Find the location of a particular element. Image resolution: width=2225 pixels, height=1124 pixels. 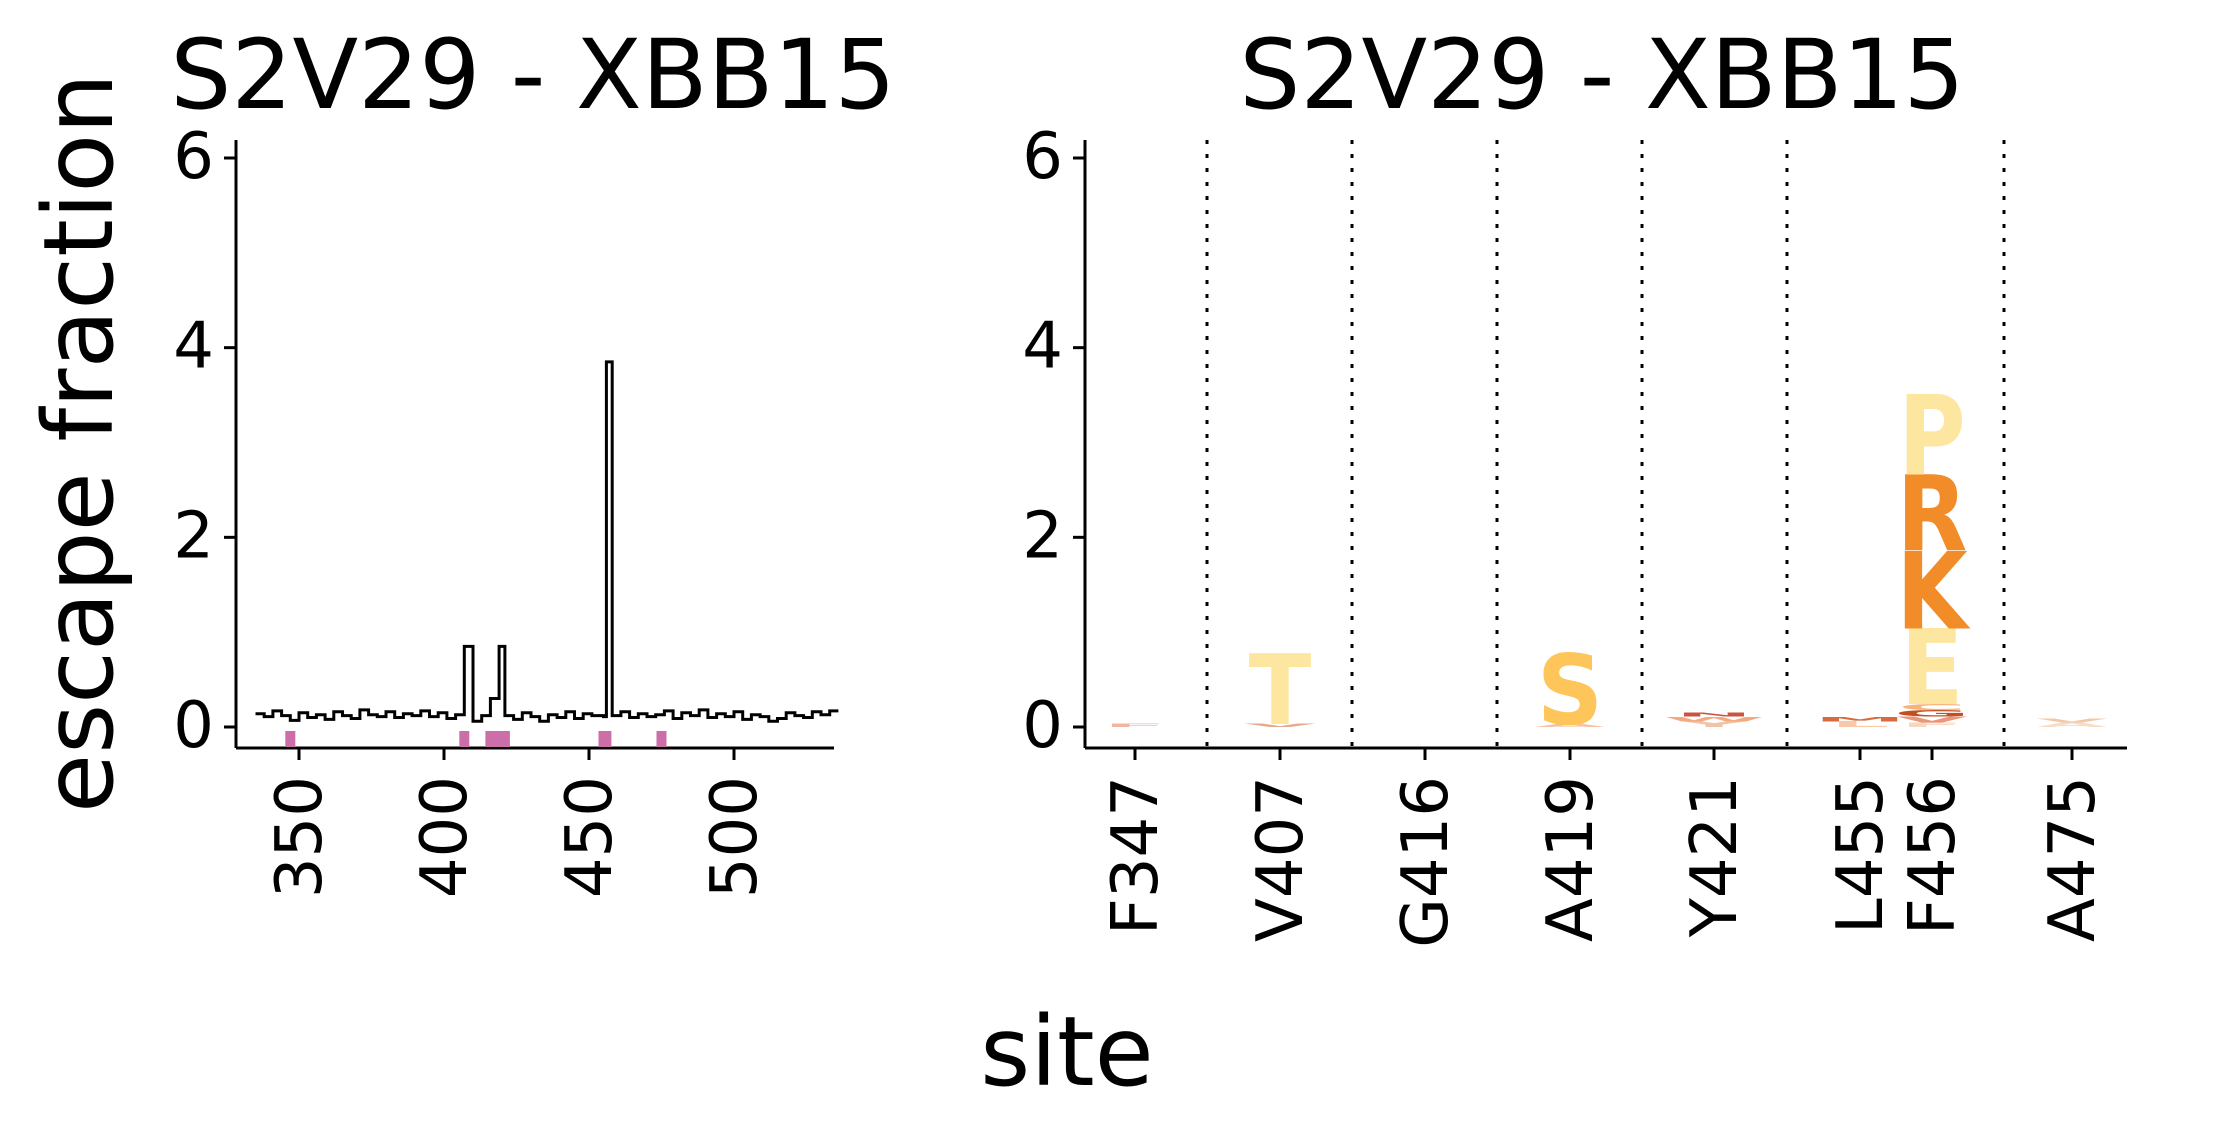

logo-letter-y421-y: Y is located at coordinates (1713, 724).